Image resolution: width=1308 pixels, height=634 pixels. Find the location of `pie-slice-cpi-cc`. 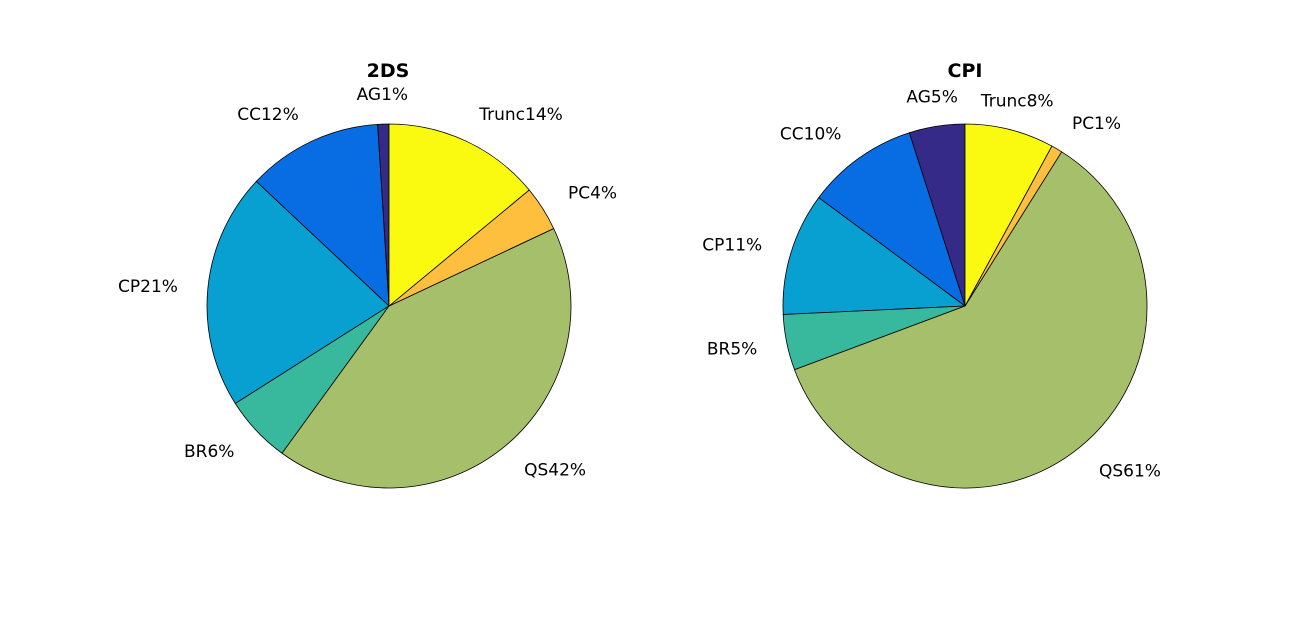

pie-slice-cpi-cc is located at coordinates (892, 220).